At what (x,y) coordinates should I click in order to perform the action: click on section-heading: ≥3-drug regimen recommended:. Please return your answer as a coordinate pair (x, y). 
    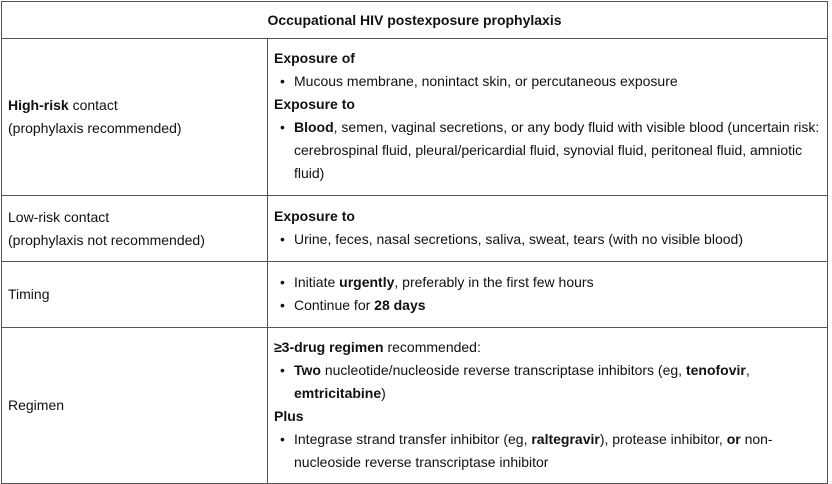
    Looking at the image, I should click on (547, 347).